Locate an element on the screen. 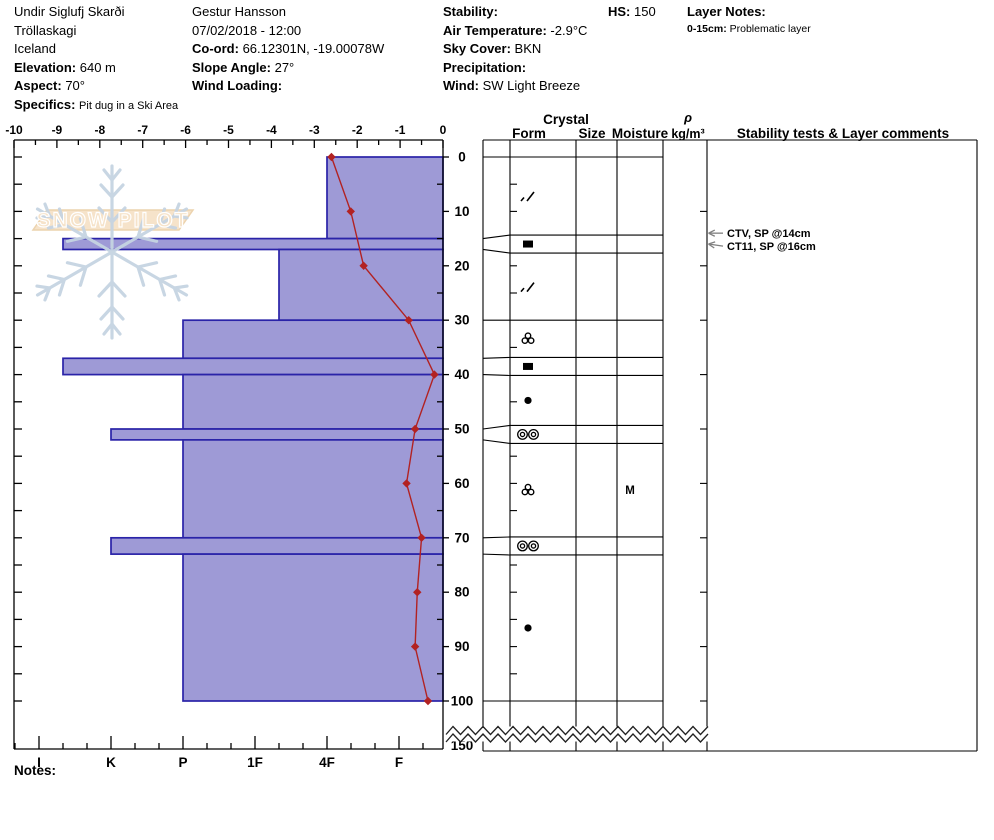 This screenshot has height=840, width=994. hs-value: 150 is located at coordinates (645, 11).